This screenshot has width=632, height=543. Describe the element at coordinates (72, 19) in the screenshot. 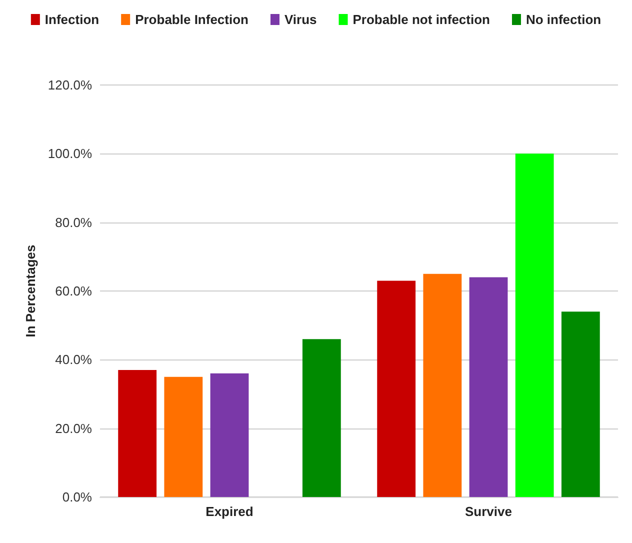

I see `legend-label: Infection` at that location.